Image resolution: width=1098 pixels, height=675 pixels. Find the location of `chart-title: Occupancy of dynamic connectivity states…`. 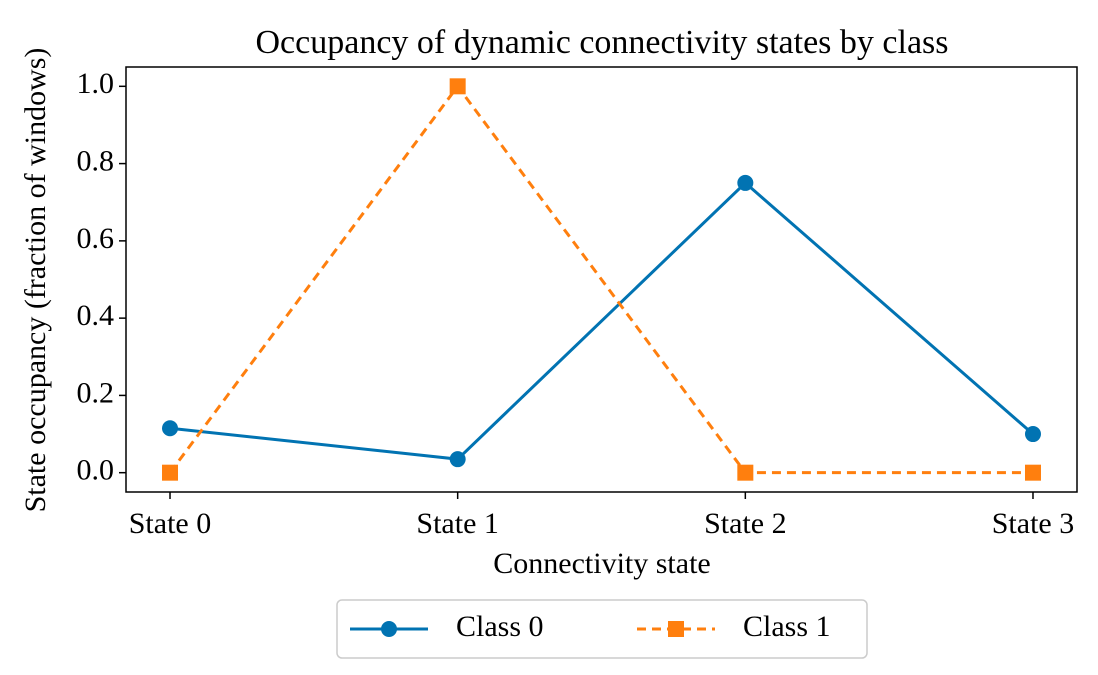

chart-title: Occupancy of dynamic connectivity states… is located at coordinates (602, 42).